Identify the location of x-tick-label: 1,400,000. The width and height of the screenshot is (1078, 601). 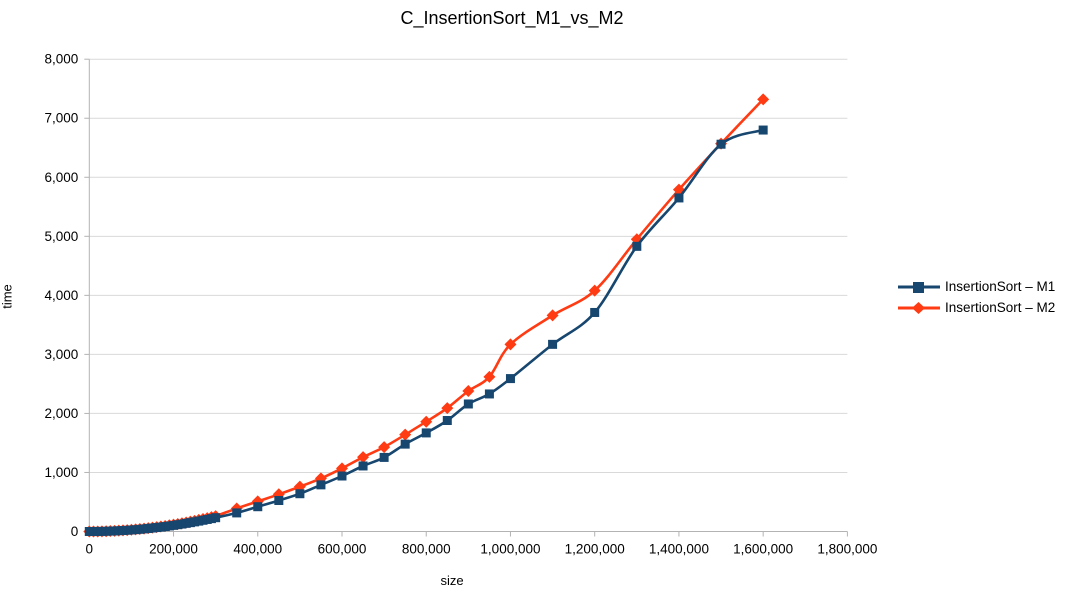
(679, 549).